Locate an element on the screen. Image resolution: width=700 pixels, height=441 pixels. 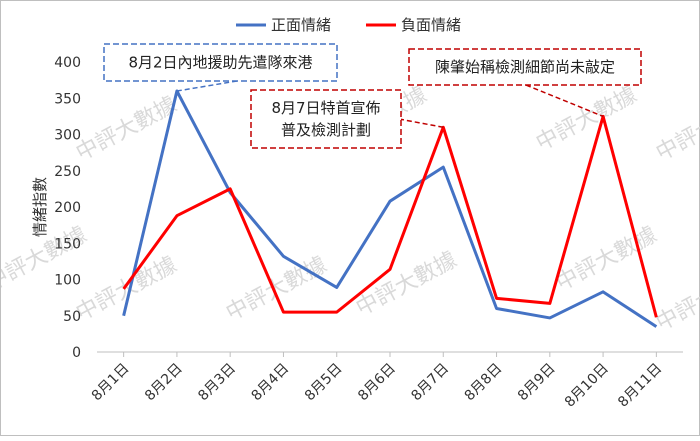
legend-label-negative: 負面情緒 is located at coordinates (431, 25).